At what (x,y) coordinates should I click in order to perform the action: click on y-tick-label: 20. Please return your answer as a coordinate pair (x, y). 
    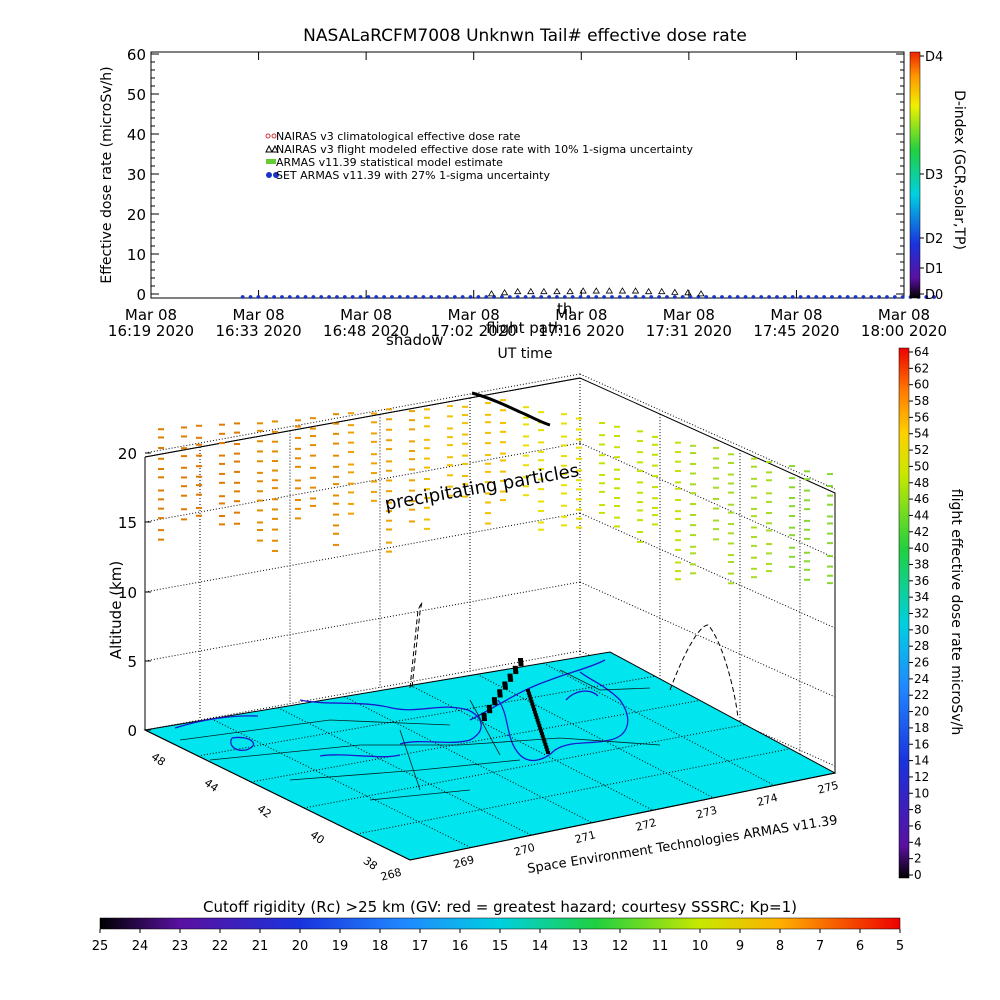
    Looking at the image, I should click on (136, 215).